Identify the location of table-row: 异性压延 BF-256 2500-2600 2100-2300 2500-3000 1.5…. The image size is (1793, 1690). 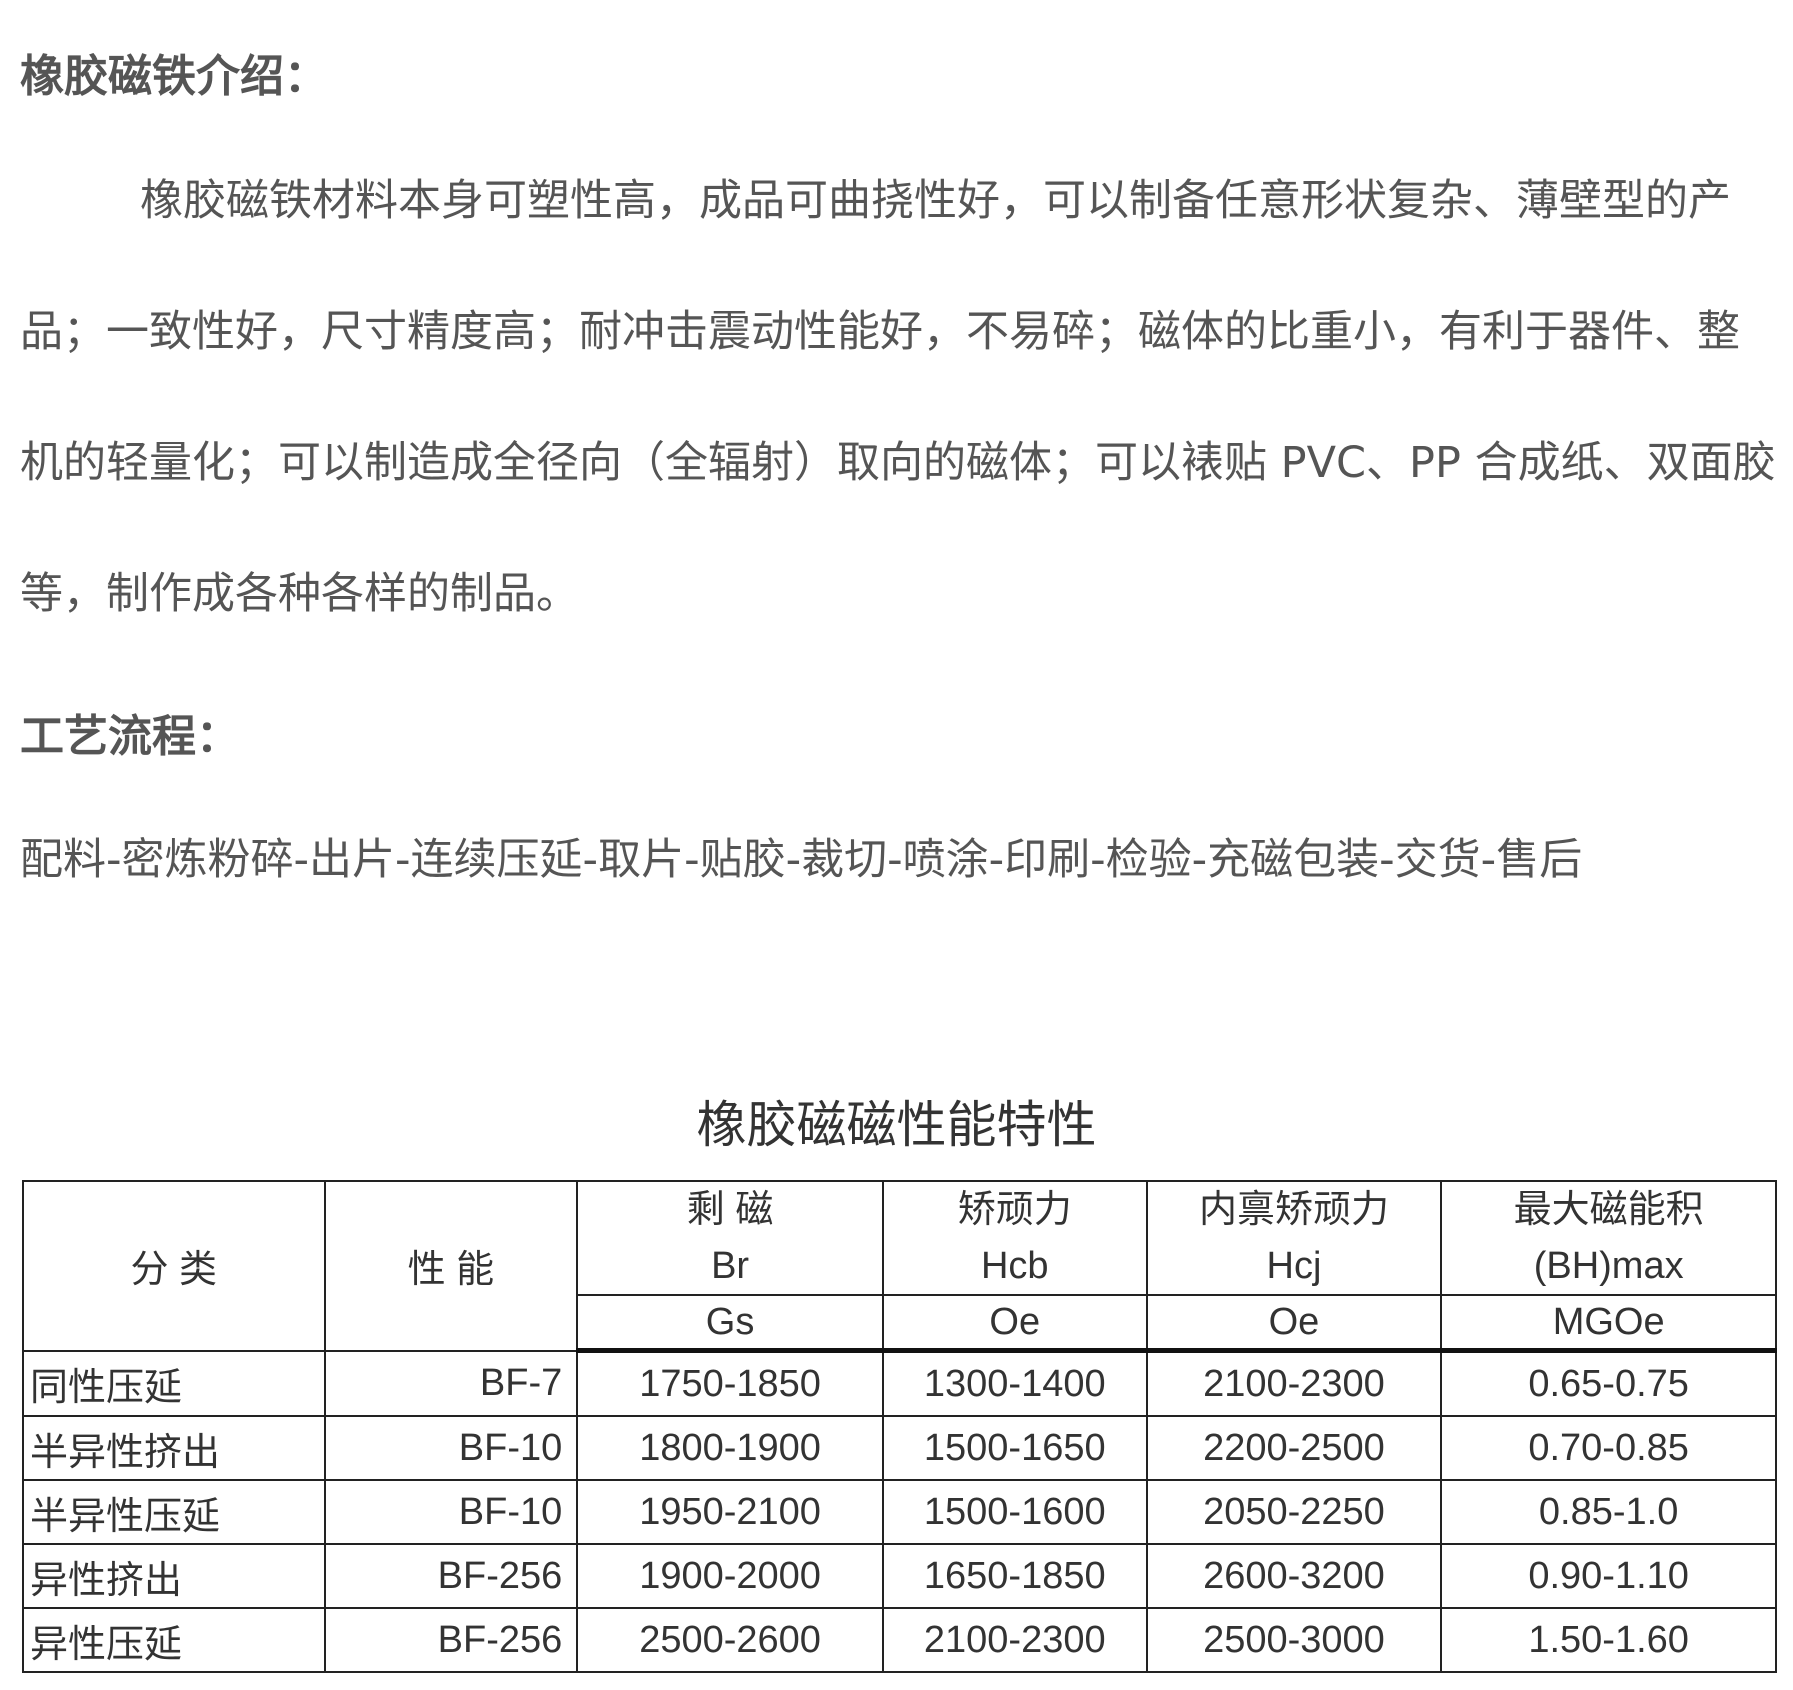
(899, 1640).